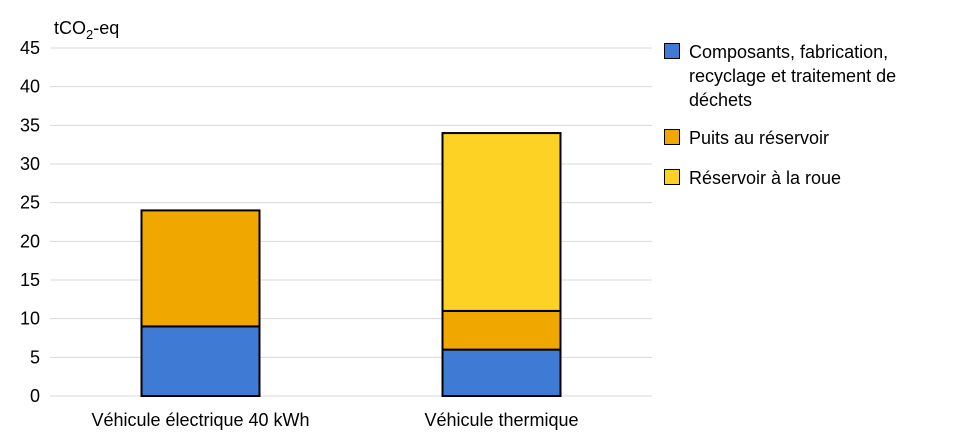 The image size is (962, 434). I want to click on y-tick-label: 20, so click(30, 241).